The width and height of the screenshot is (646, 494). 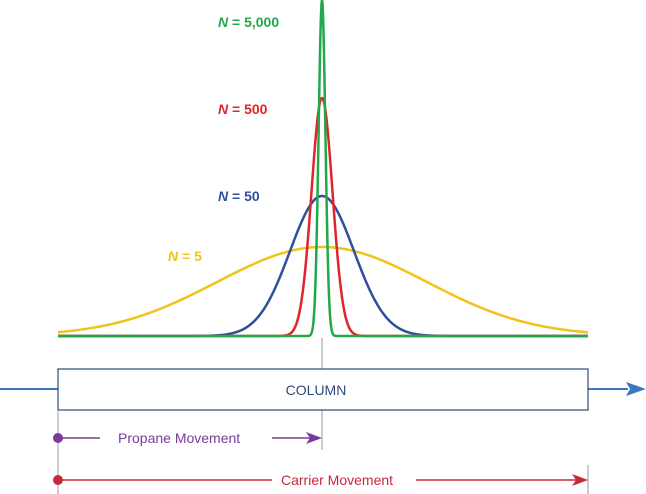 I want to click on curve-n5, so click(x=323, y=289).